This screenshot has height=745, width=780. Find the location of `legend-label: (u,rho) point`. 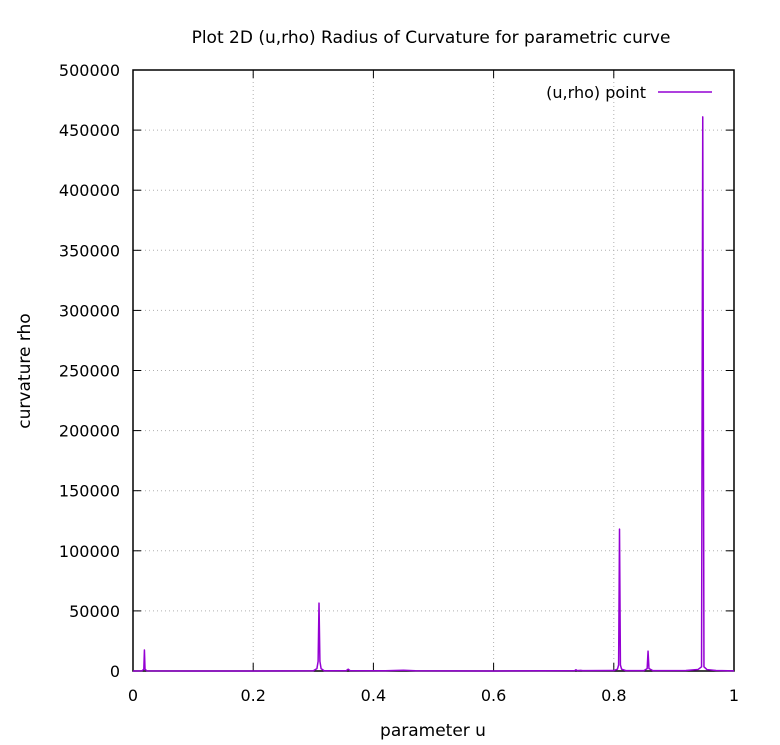

legend-label: (u,rho) point is located at coordinates (596, 92).